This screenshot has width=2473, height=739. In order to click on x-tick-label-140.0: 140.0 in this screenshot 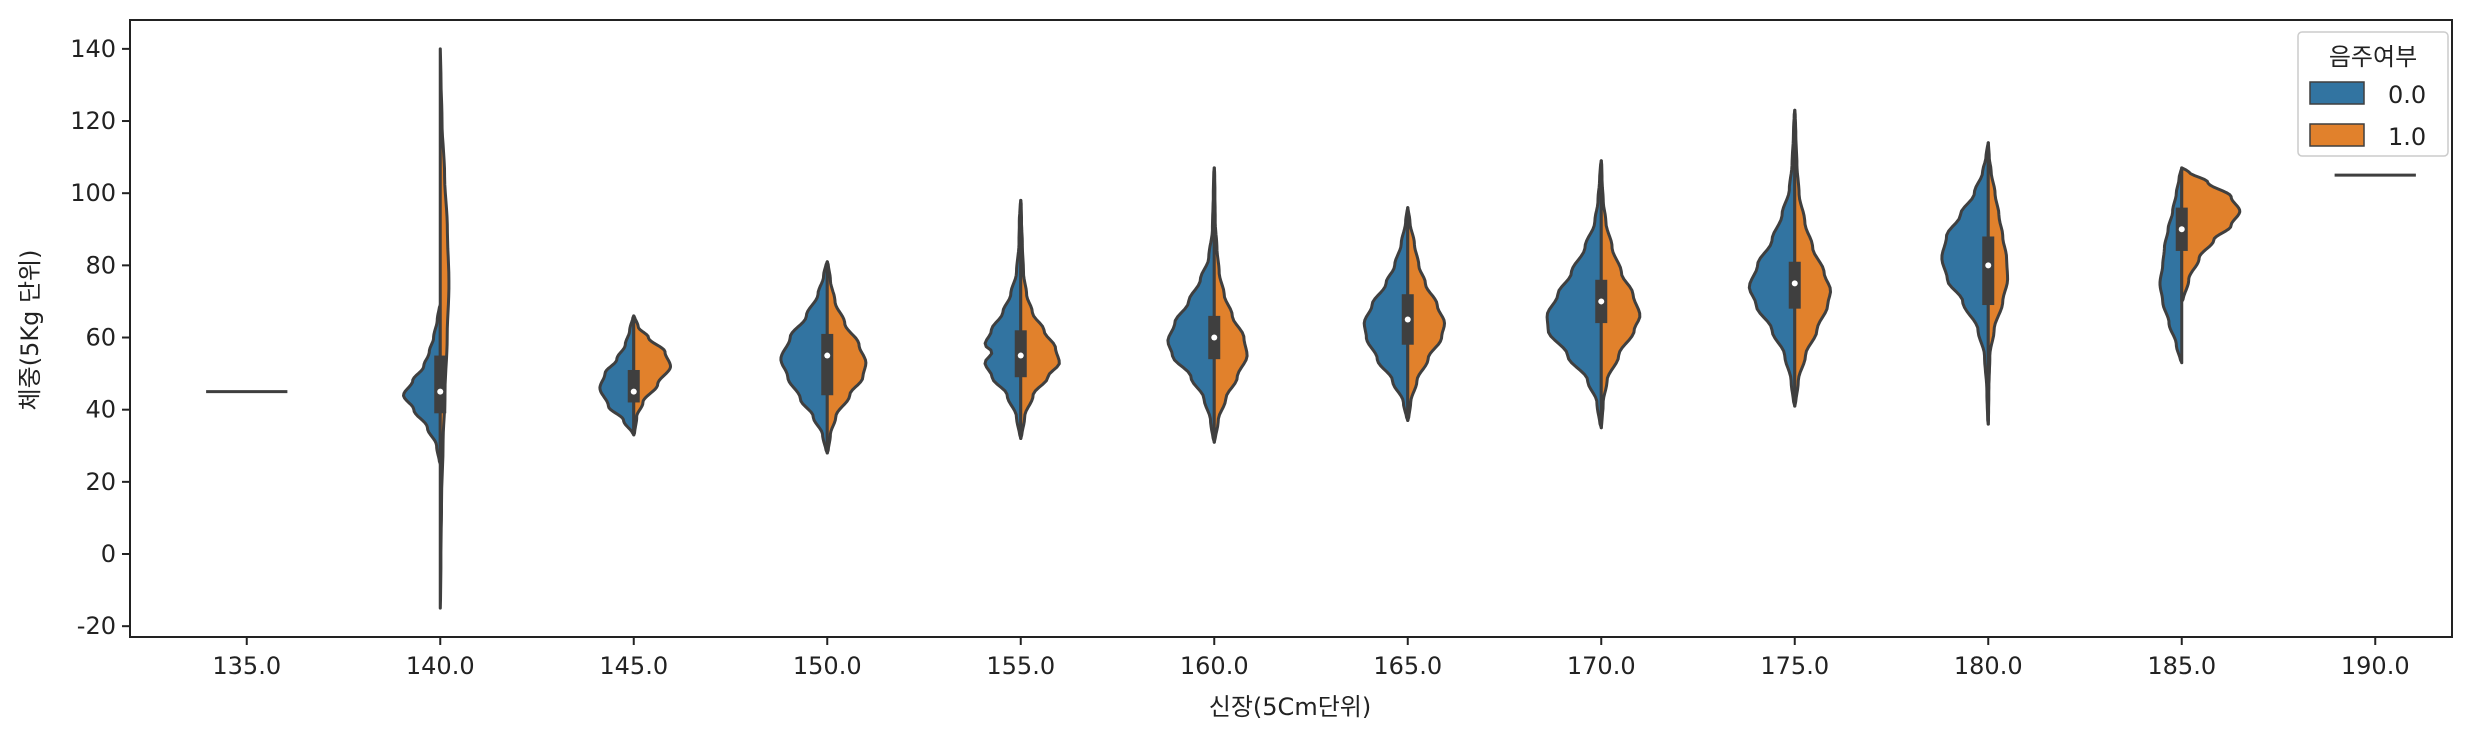, I will do `click(440, 666)`.